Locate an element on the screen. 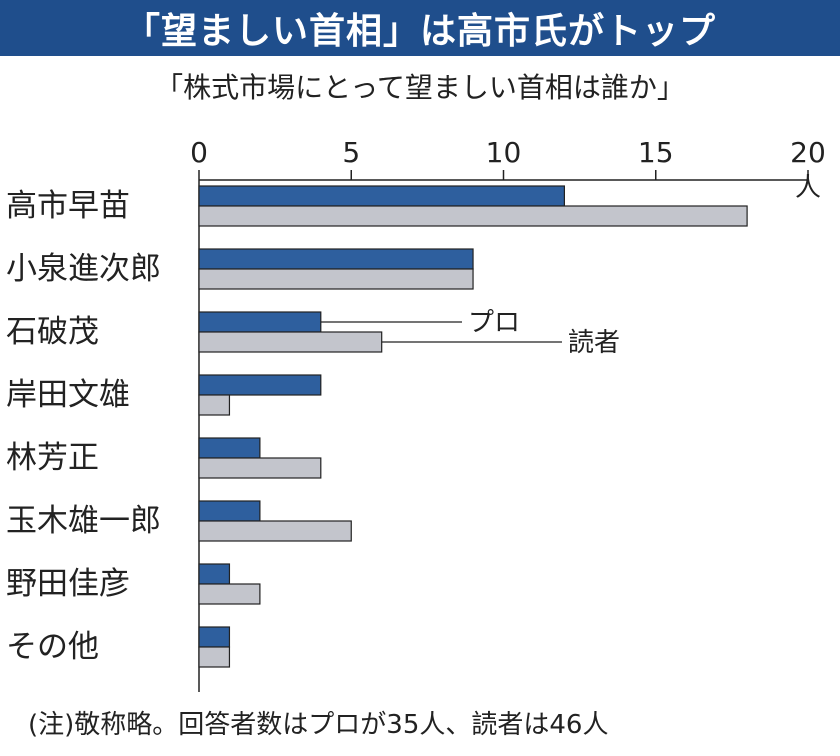 The image size is (840, 756). x-tick-label: 10 is located at coordinates (504, 152).